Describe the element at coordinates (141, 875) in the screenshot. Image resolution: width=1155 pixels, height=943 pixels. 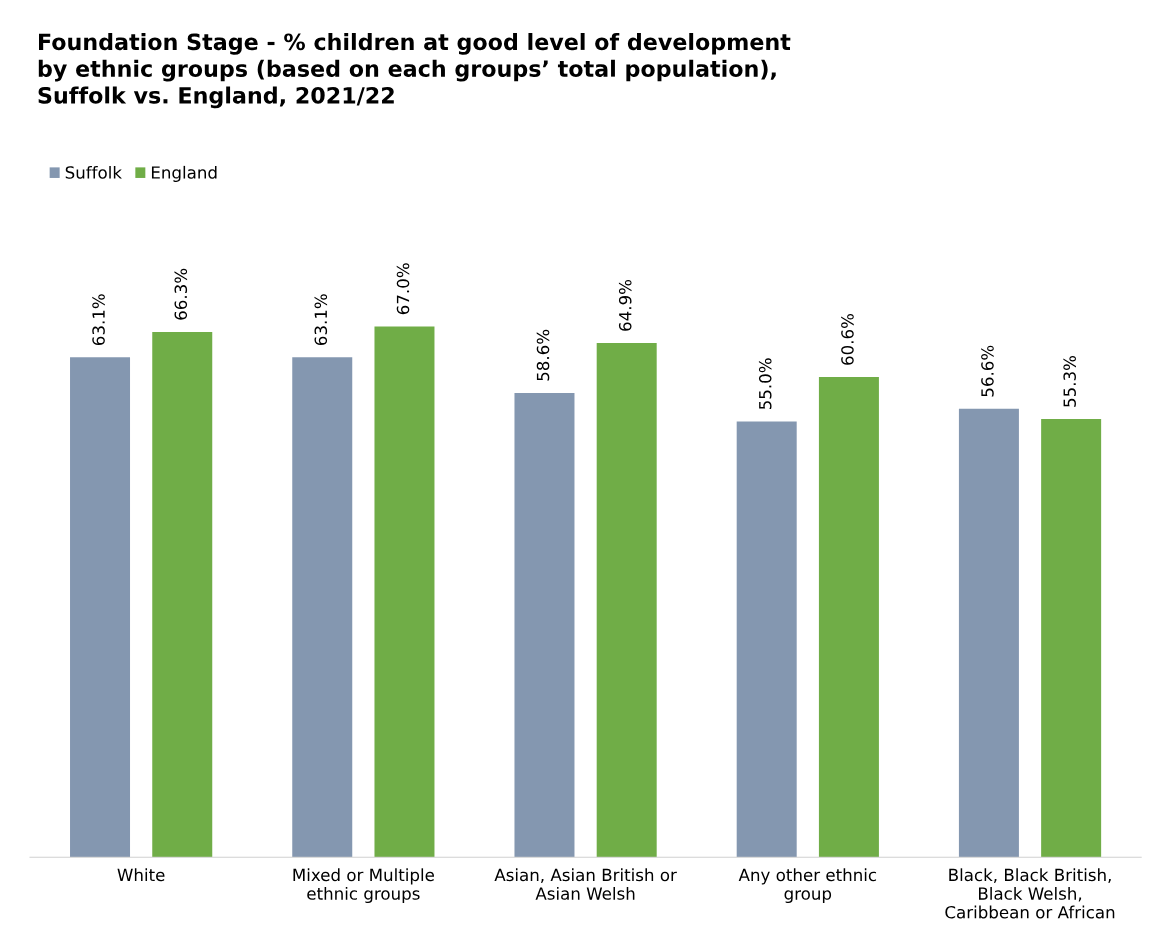
I see `x-tick-label: White` at that location.